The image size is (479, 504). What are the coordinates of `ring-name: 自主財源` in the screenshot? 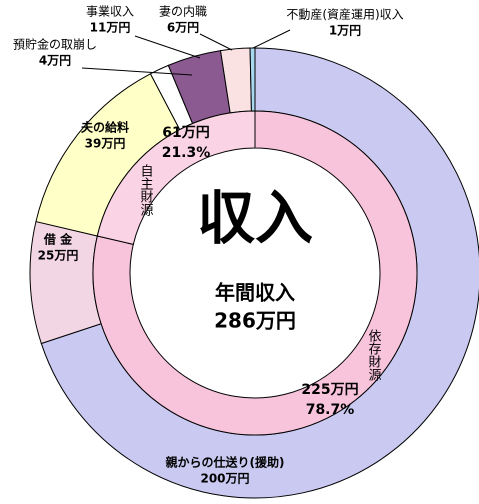 It's located at (146, 190).